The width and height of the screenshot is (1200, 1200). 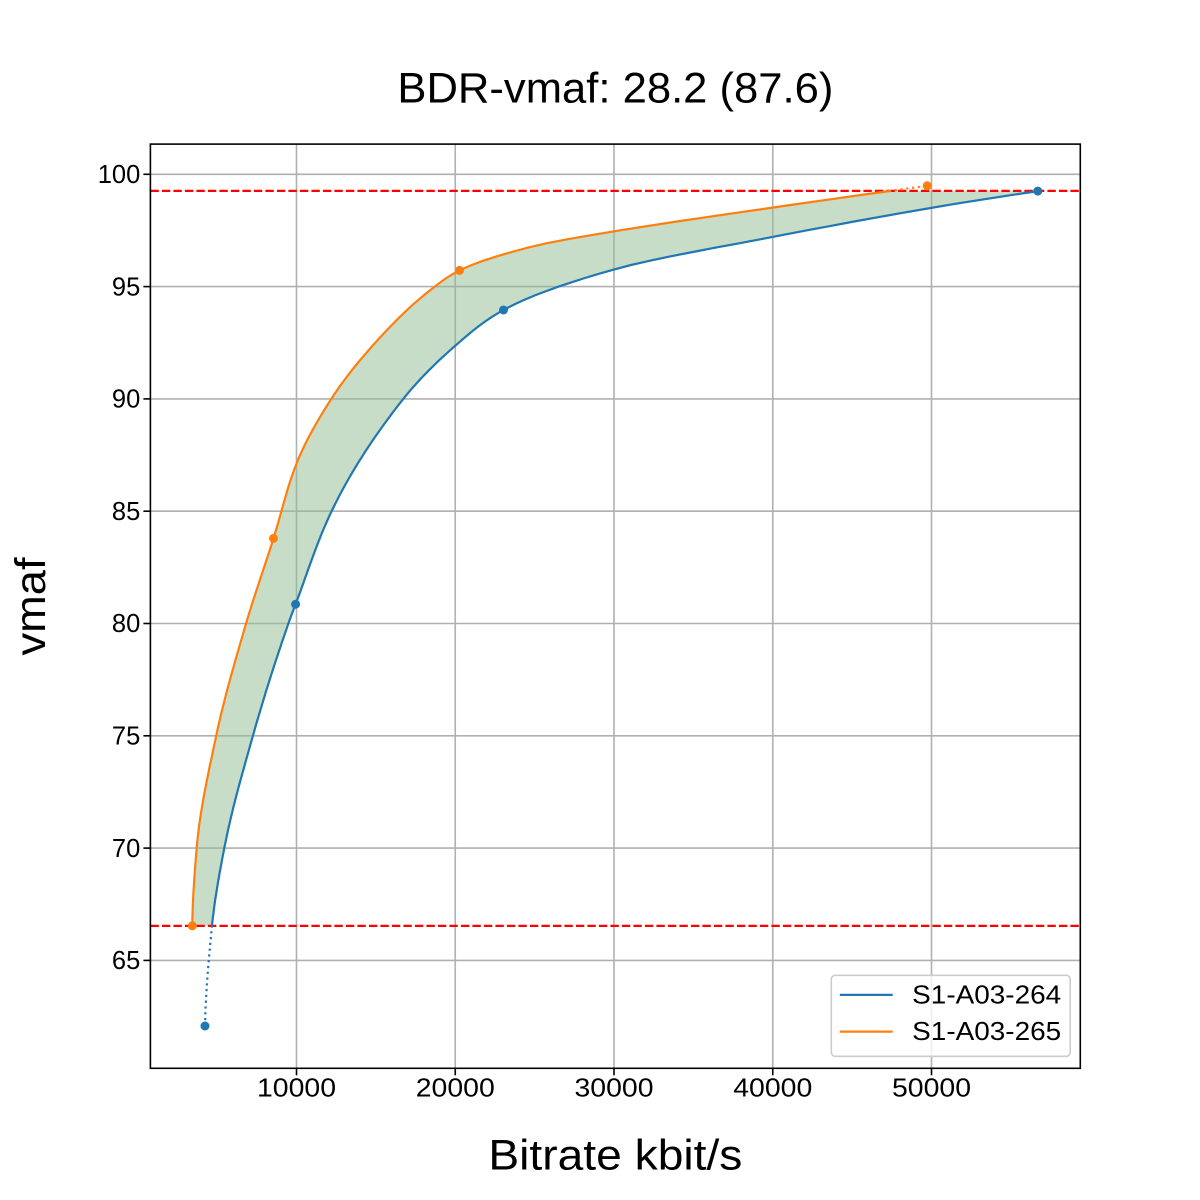 I want to click on svg-text: 30000, so click(x=614, y=1089).